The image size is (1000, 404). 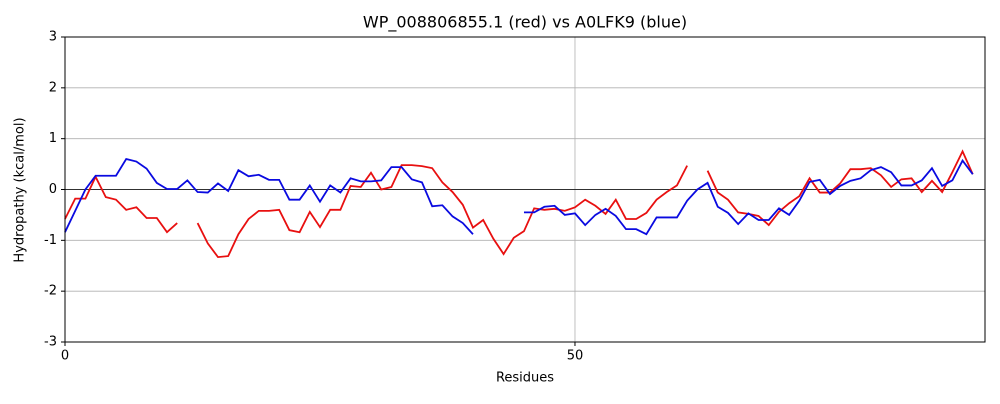 What do you see at coordinates (20, 189) in the screenshot?
I see `y-axis-label: Hydropathy (kcal/mol)` at bounding box center [20, 189].